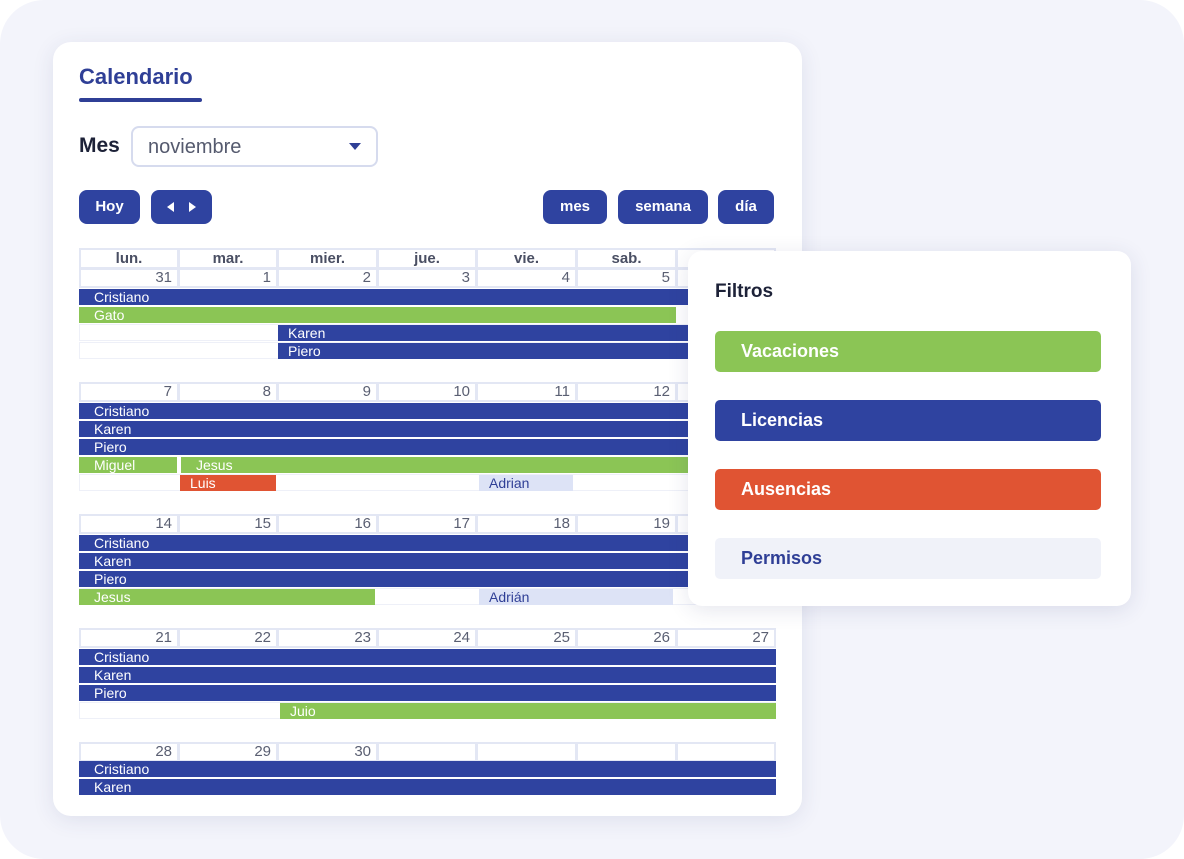 The image size is (1184, 859). I want to click on tab-underline, so click(140, 100).